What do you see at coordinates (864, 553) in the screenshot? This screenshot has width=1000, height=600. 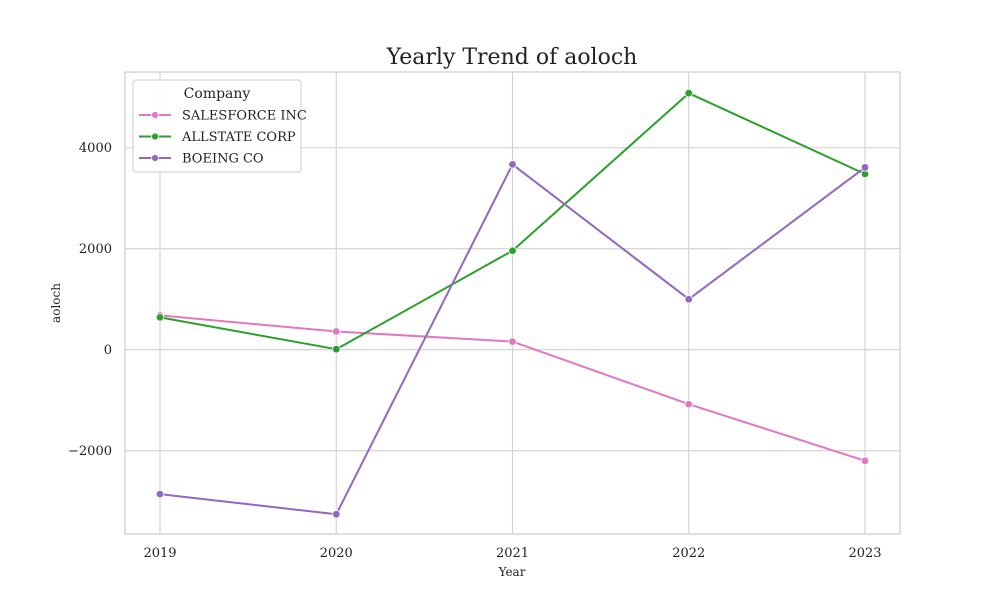 I see `x-tick-label: 2023` at bounding box center [864, 553].